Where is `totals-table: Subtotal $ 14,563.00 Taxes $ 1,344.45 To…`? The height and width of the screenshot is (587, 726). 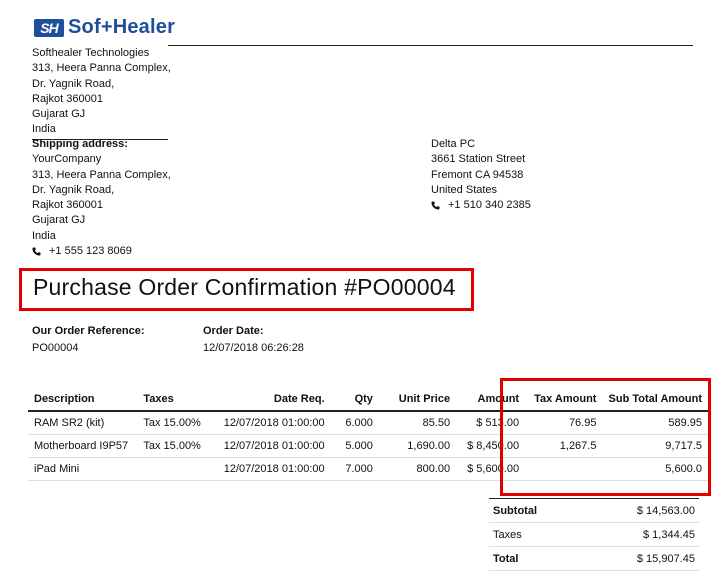 totals-table: Subtotal $ 14,563.00 Taxes $ 1,344.45 To… is located at coordinates (594, 534).